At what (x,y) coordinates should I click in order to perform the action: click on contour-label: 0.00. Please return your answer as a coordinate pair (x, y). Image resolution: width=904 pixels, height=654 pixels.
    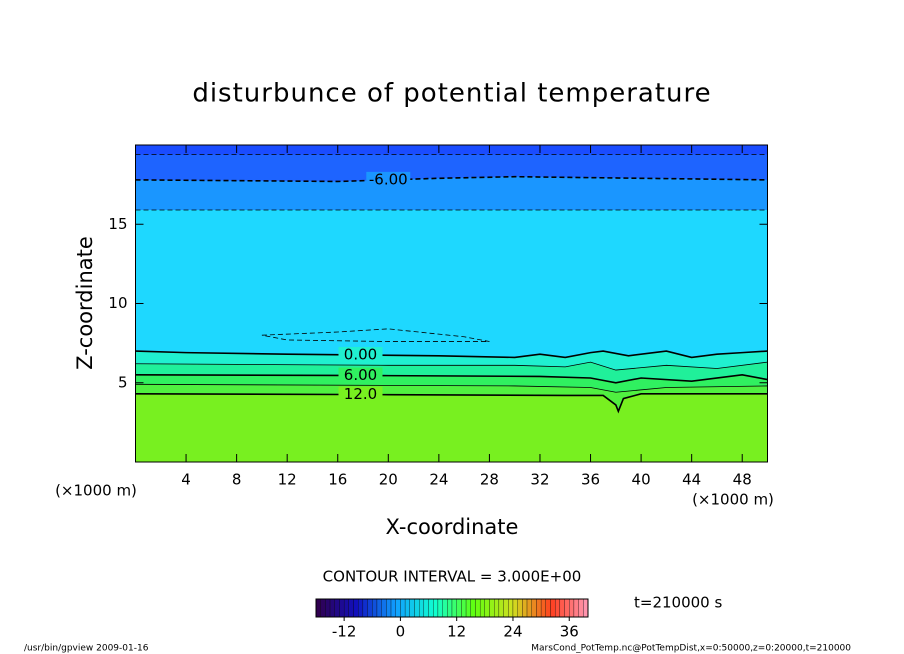
    Looking at the image, I should click on (360, 354).